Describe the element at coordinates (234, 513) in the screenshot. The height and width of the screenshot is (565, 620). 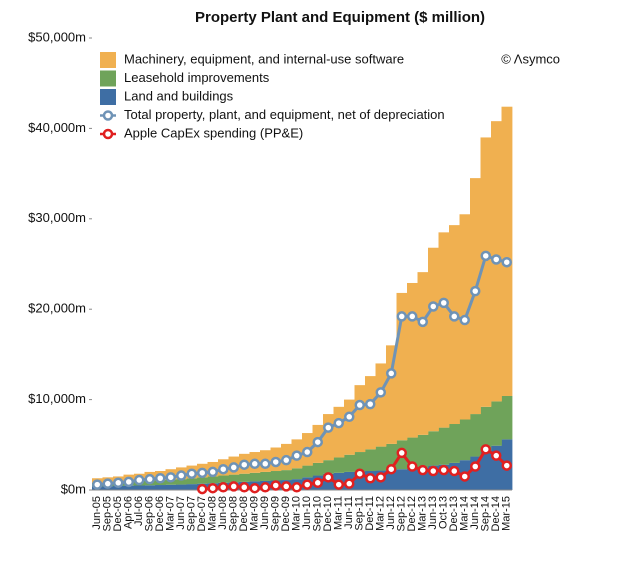
I see `x-tick-label: Sep-08` at that location.